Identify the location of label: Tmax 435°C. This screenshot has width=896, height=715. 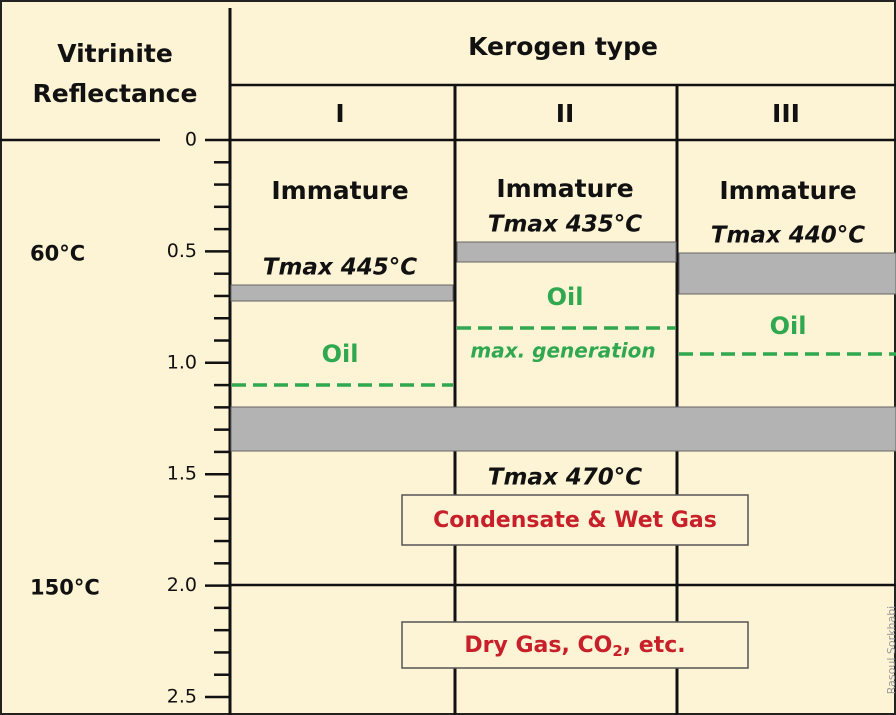
(565, 225).